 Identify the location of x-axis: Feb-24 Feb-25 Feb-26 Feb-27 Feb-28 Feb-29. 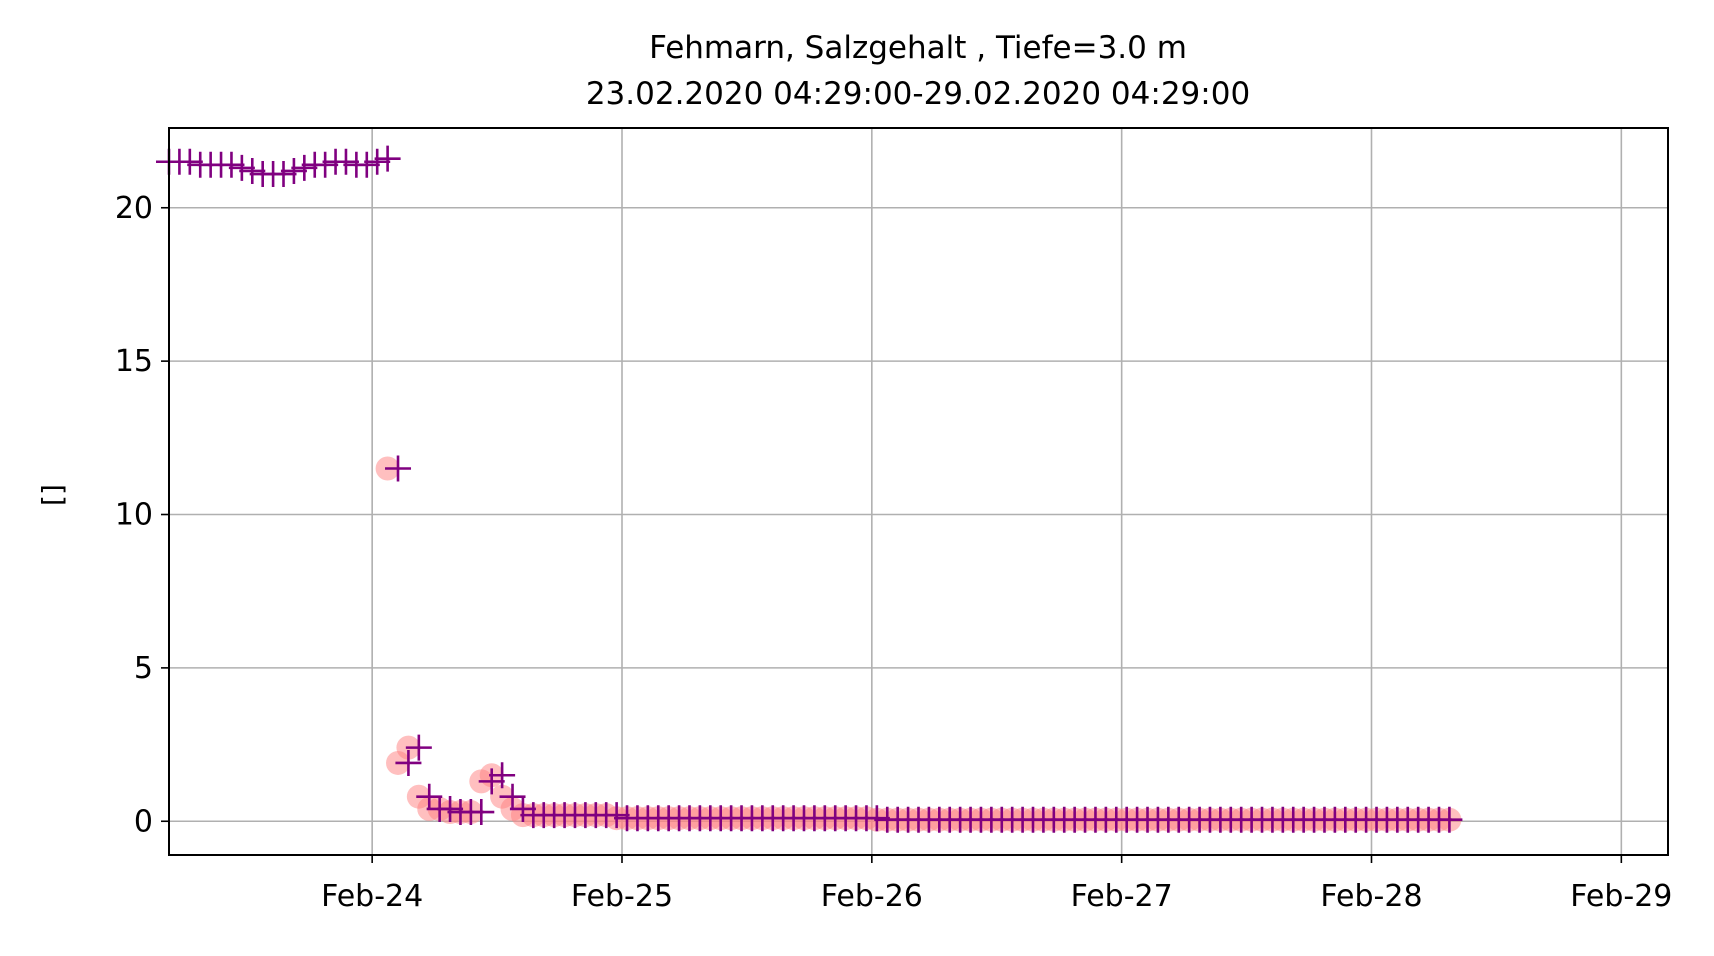
(996, 884).